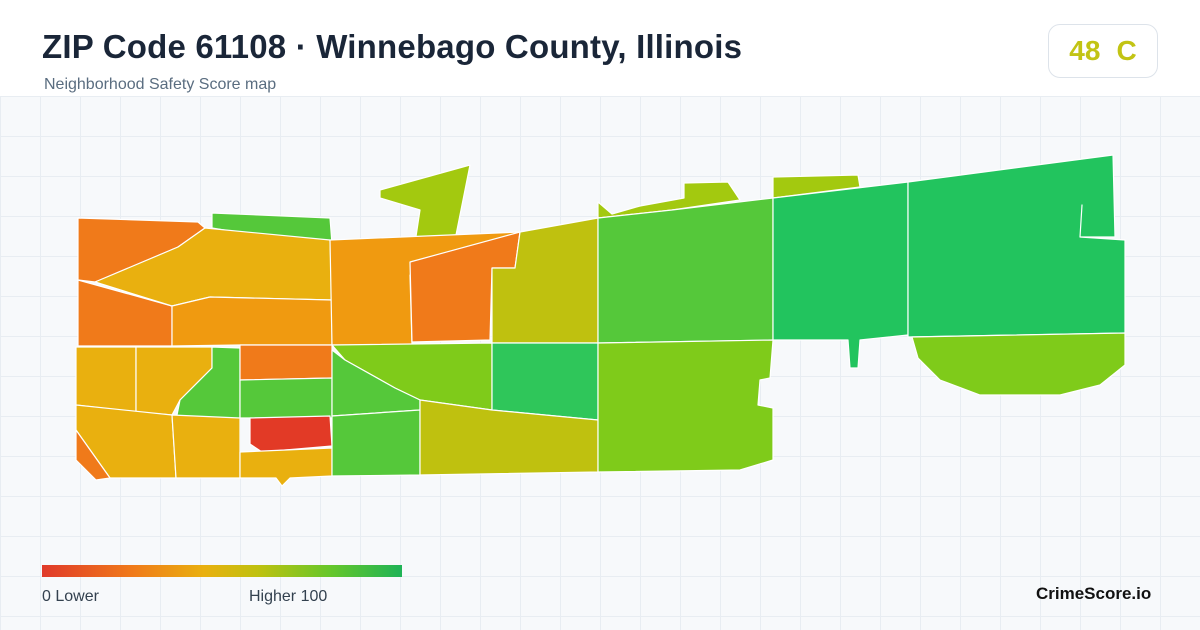 The width and height of the screenshot is (1200, 630). Describe the element at coordinates (106, 379) in the screenshot. I see `region-w-lower-left` at that location.